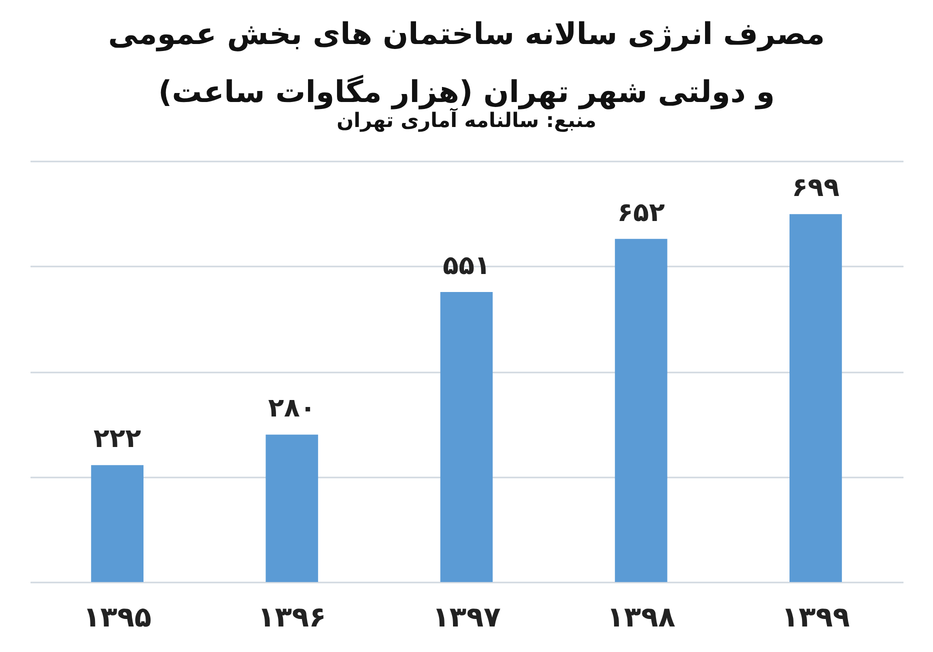 The height and width of the screenshot is (652, 933). I want to click on x-tick-label: ۱۳۹۹, so click(816, 617).